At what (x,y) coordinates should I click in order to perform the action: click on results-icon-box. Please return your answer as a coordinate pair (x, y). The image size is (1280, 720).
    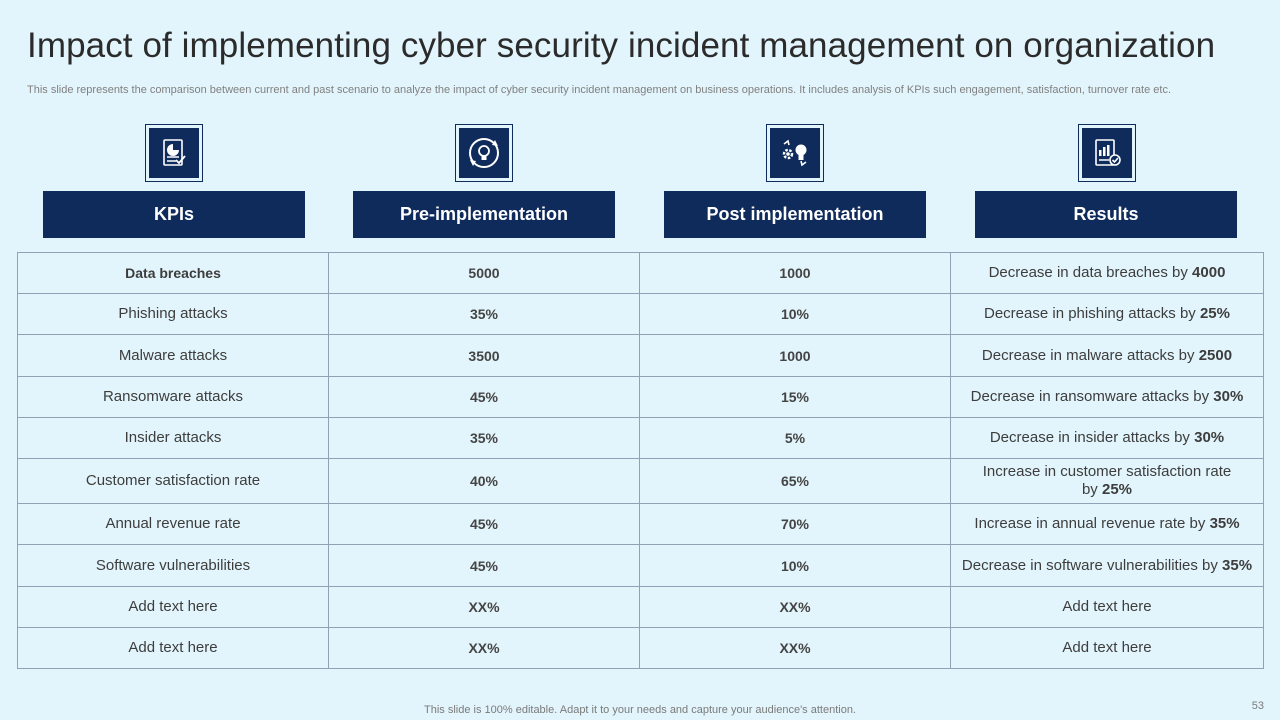
    Looking at the image, I should click on (1107, 153).